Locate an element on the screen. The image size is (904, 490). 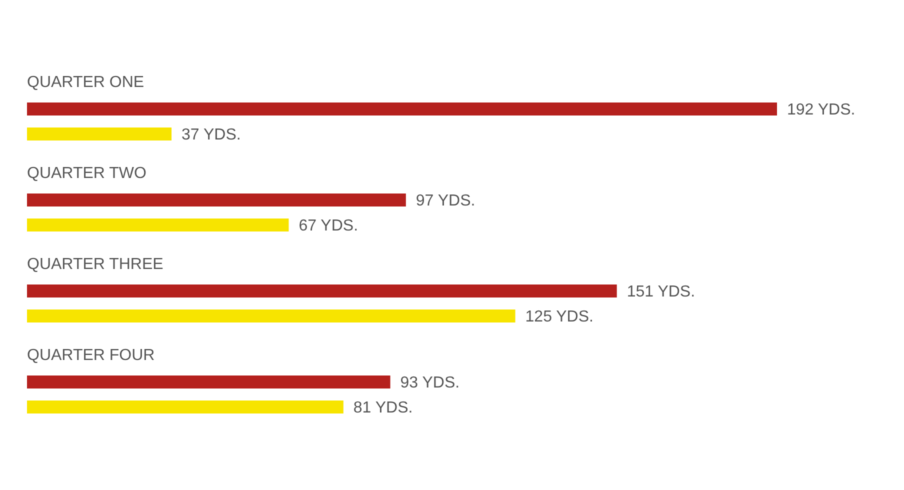
data-label: 125 YDS. is located at coordinates (559, 317).